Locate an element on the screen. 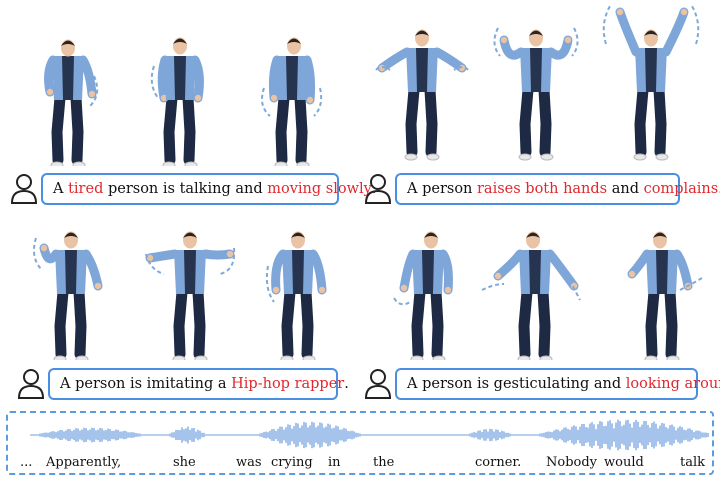 This screenshot has height=480, width=720. caption-highlight: raises both hands is located at coordinates (542, 189).